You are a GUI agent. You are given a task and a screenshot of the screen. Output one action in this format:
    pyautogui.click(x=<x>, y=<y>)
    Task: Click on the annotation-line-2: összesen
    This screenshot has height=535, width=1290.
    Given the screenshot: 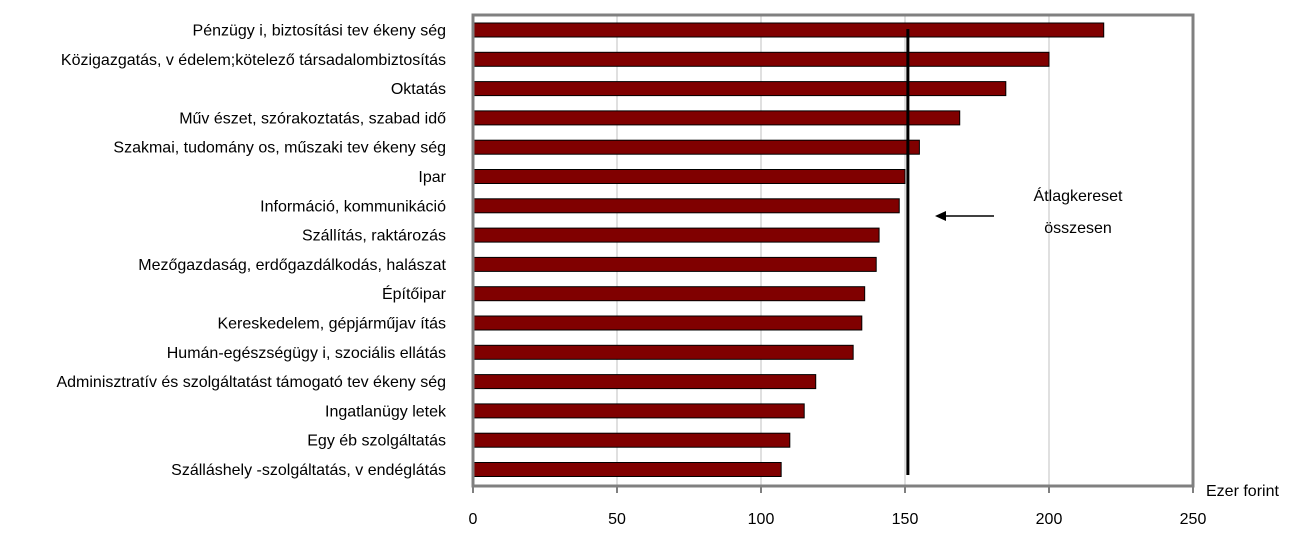 What is the action you would take?
    pyautogui.click(x=1078, y=228)
    